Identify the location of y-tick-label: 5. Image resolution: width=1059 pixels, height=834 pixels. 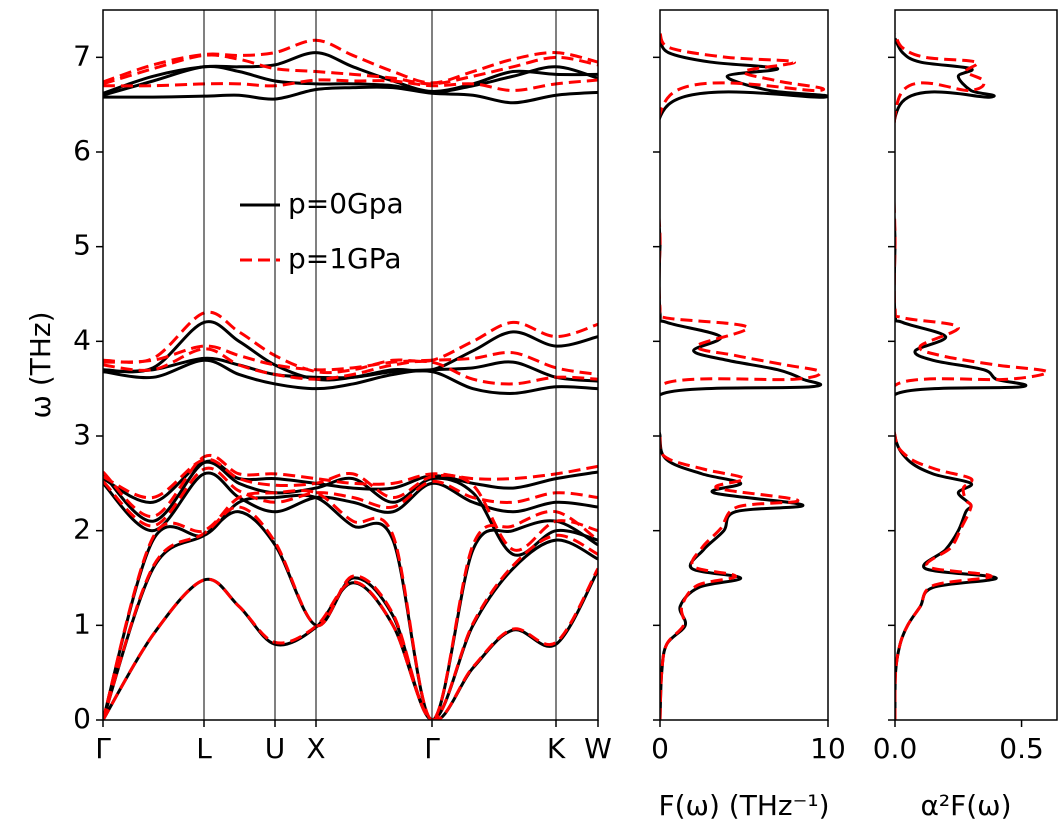
(82, 245).